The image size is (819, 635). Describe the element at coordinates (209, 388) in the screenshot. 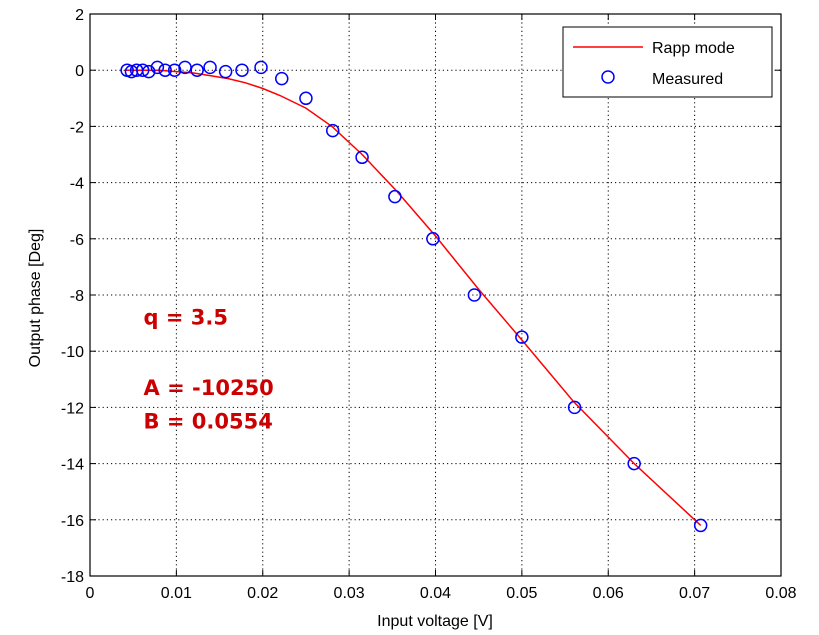

I see `annotation-A: A = -10250` at that location.